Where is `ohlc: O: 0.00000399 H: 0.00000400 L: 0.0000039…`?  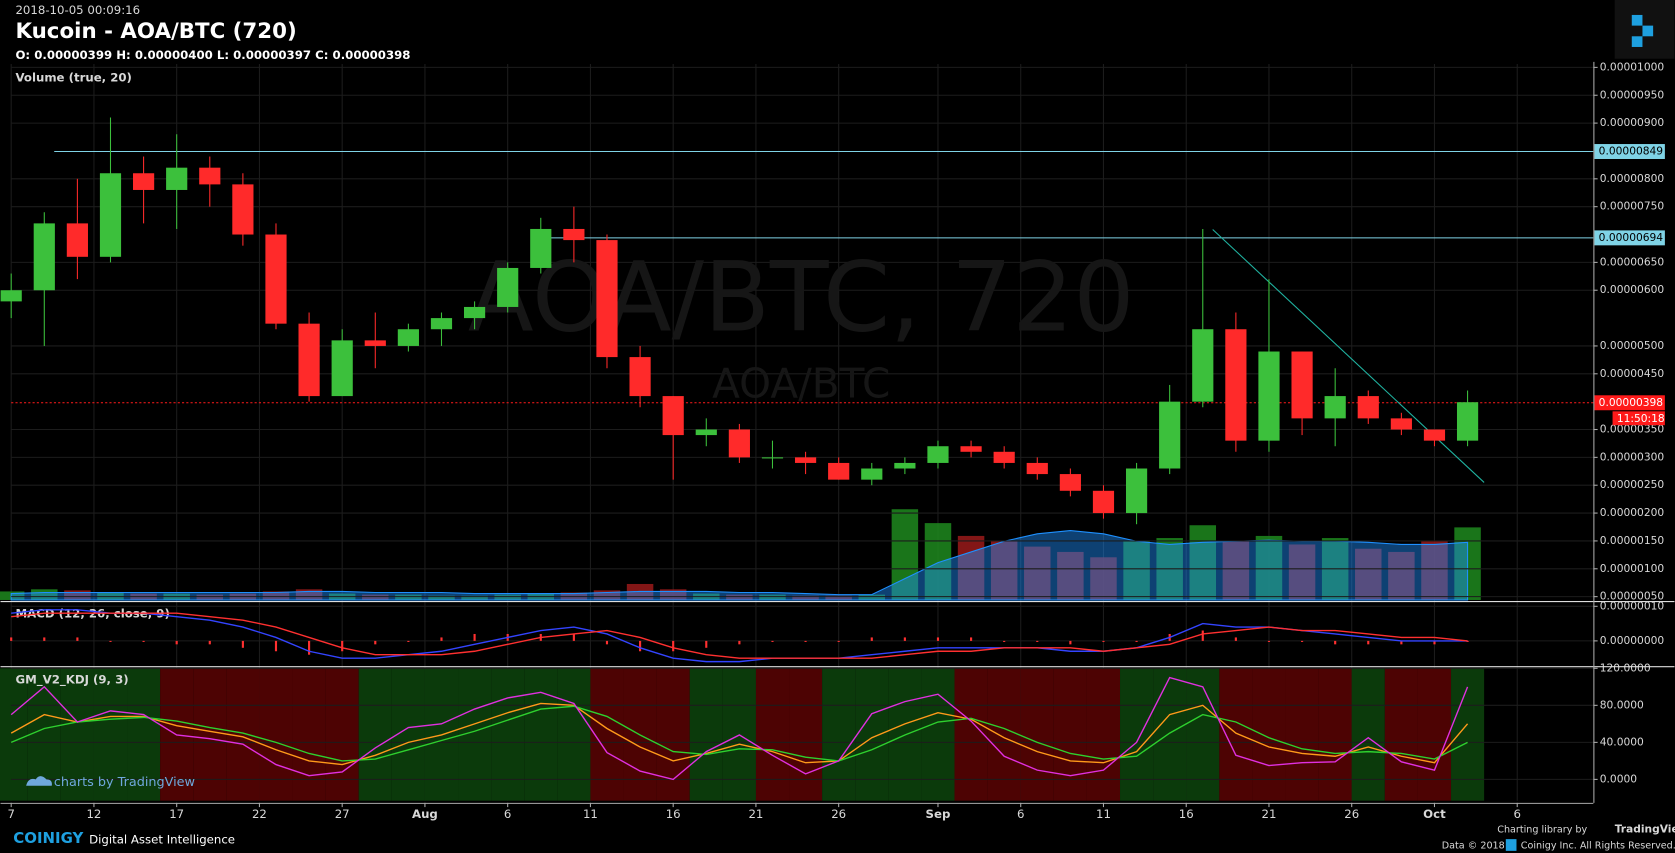 ohlc: O: 0.00000399 H: 0.00000400 L: 0.0000039… is located at coordinates (212, 55).